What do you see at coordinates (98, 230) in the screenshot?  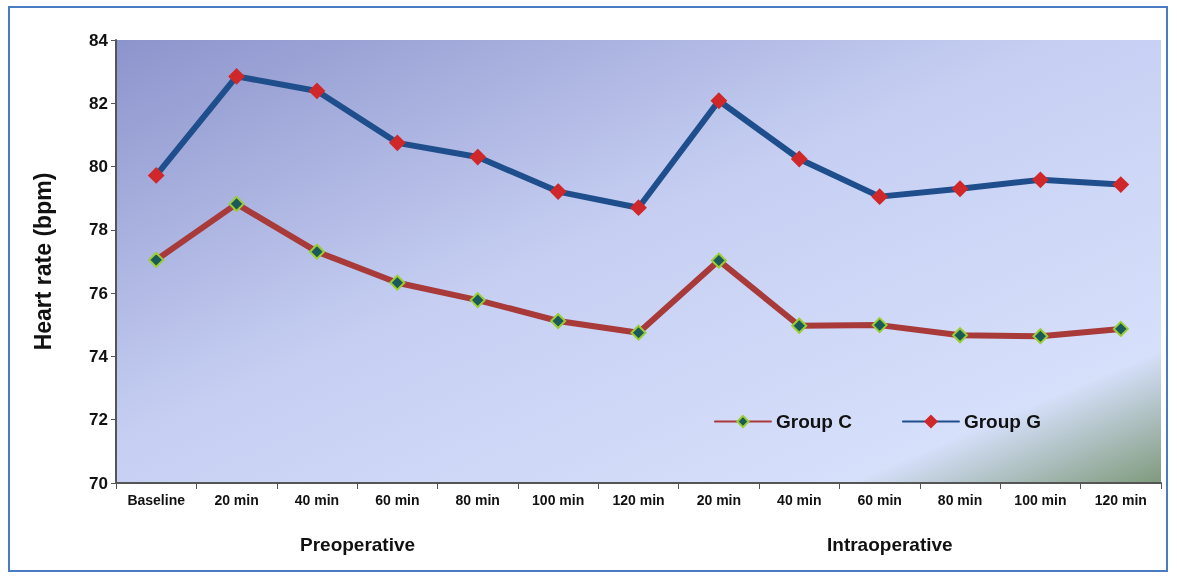 I see `y-tick-label: 78` at bounding box center [98, 230].